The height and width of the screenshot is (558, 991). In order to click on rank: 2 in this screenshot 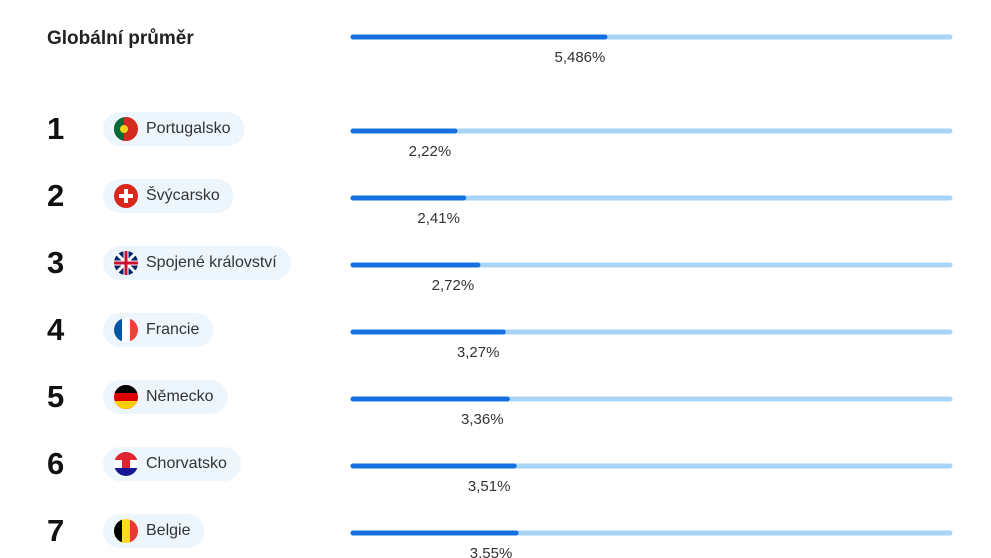, I will do `click(55, 195)`.